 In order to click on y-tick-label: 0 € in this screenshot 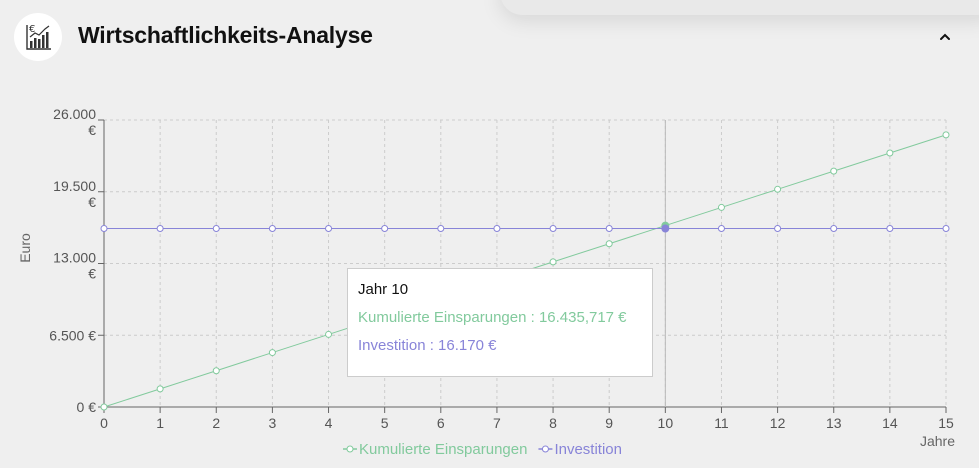, I will do `click(87, 407)`.